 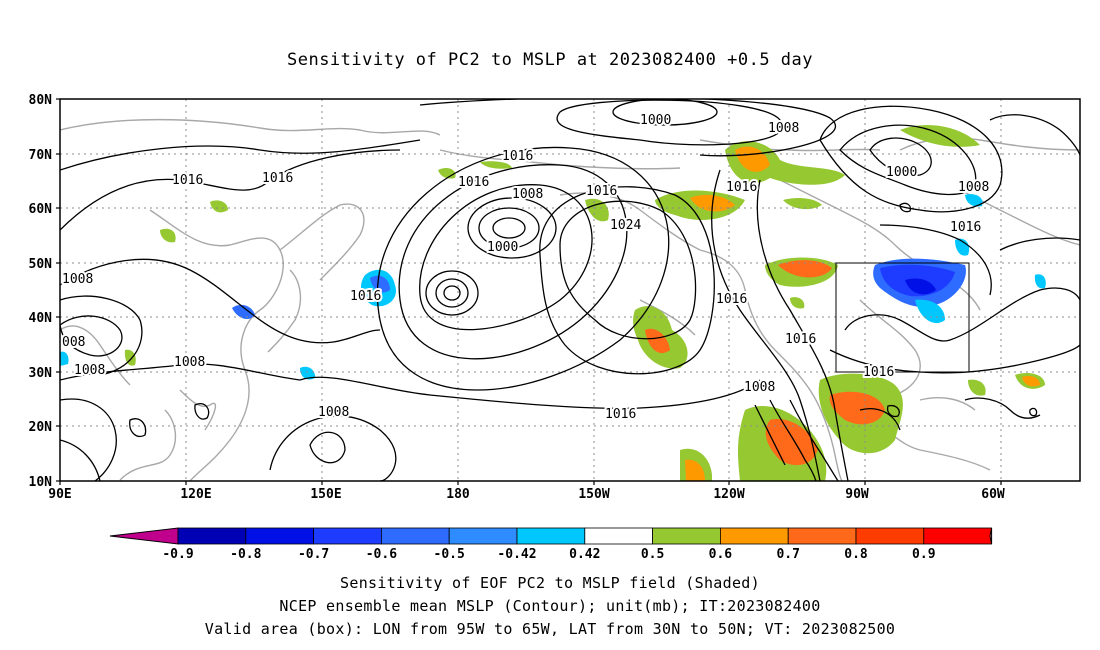 I want to click on lon-label: 150W, so click(x=593, y=494).